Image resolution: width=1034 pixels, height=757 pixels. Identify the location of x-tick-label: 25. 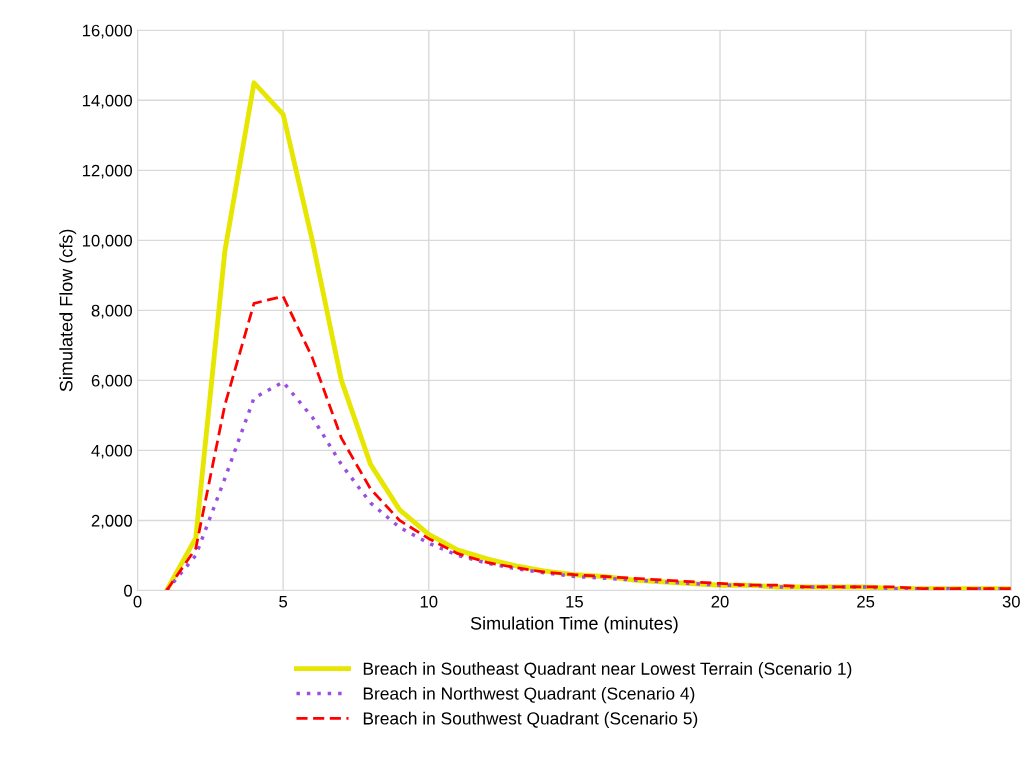
(866, 601).